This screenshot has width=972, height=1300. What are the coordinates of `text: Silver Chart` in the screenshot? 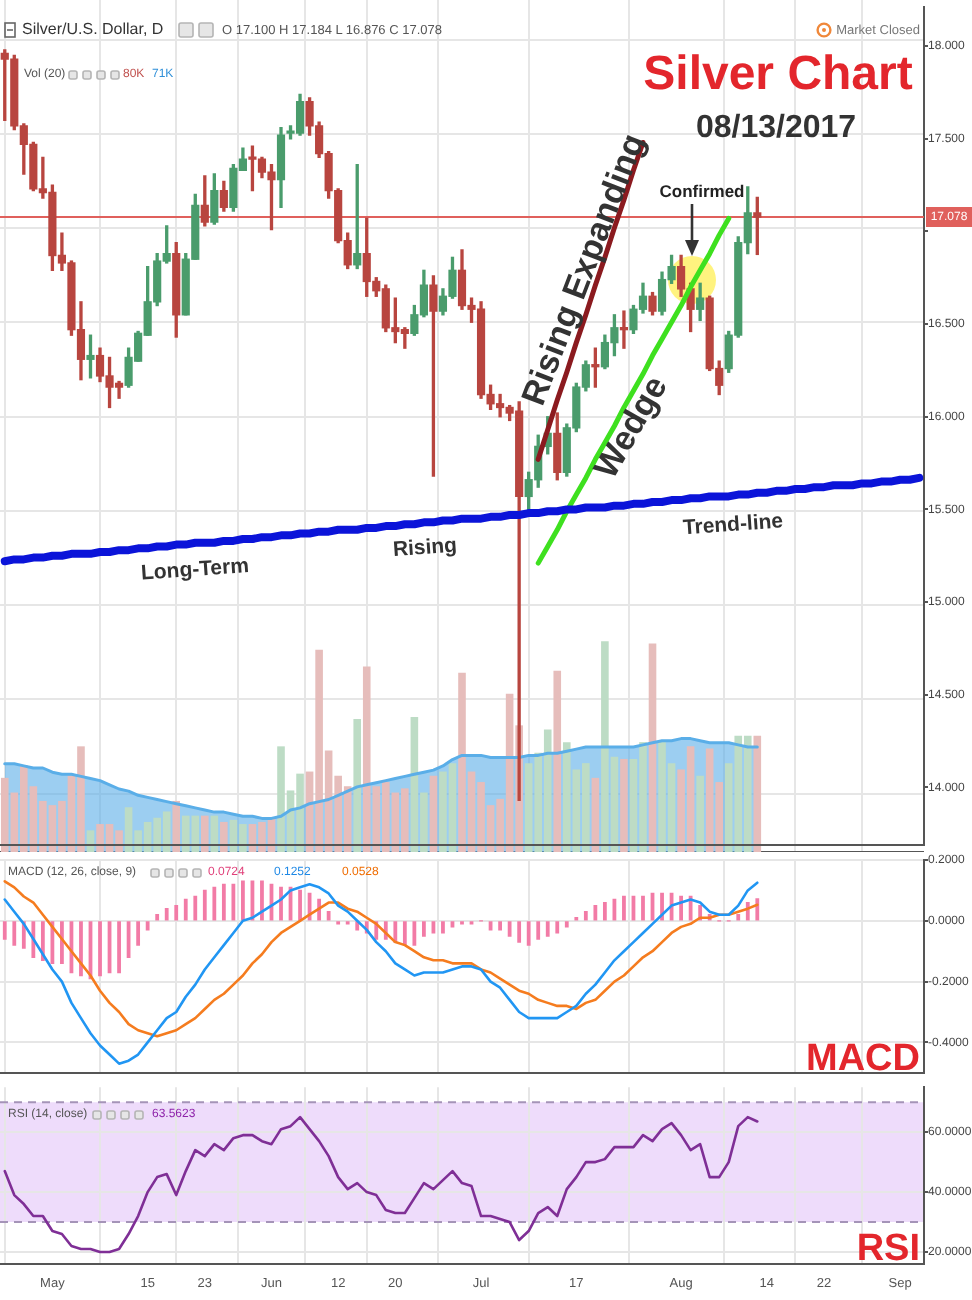 It's located at (778, 74).